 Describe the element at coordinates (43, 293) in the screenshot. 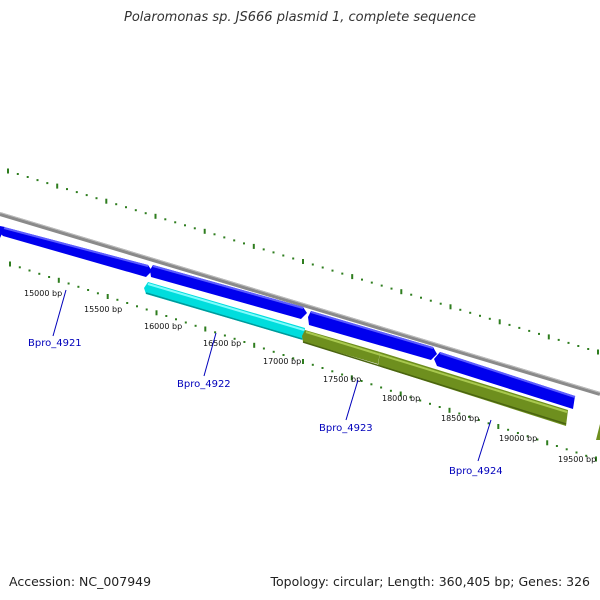

I see `bp-label: 15000 bp` at that location.